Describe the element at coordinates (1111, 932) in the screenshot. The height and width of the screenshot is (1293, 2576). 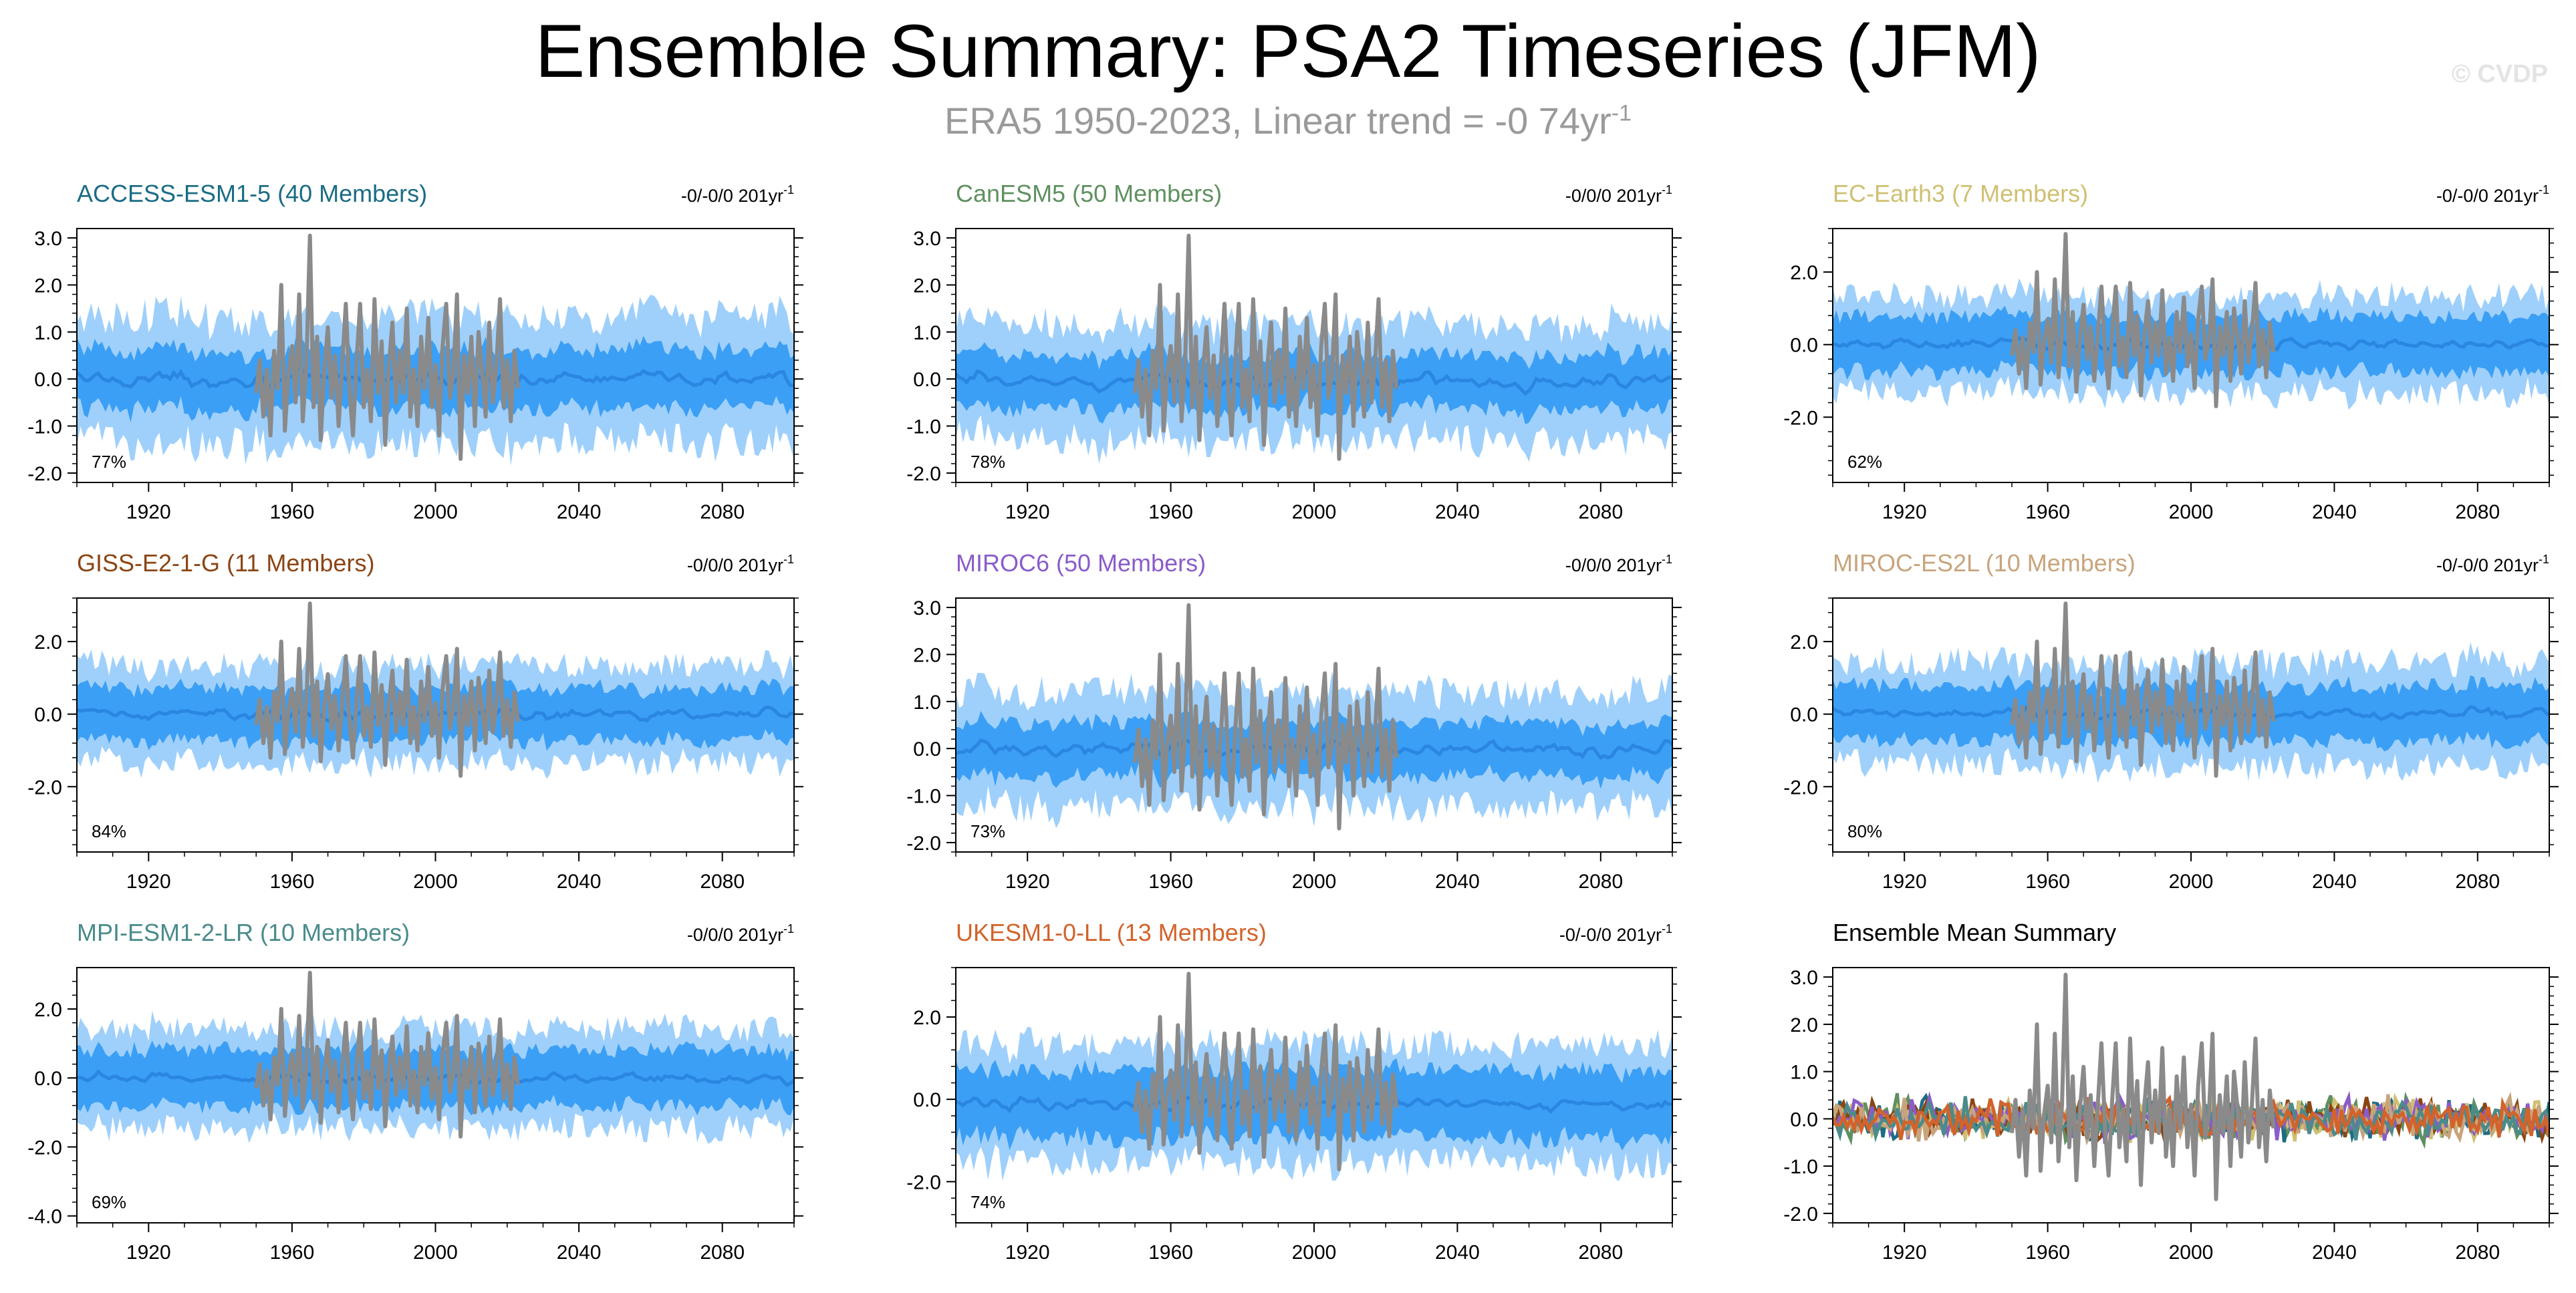
I see `panel-title: UKESM1-0-LL (13 Members)` at that location.